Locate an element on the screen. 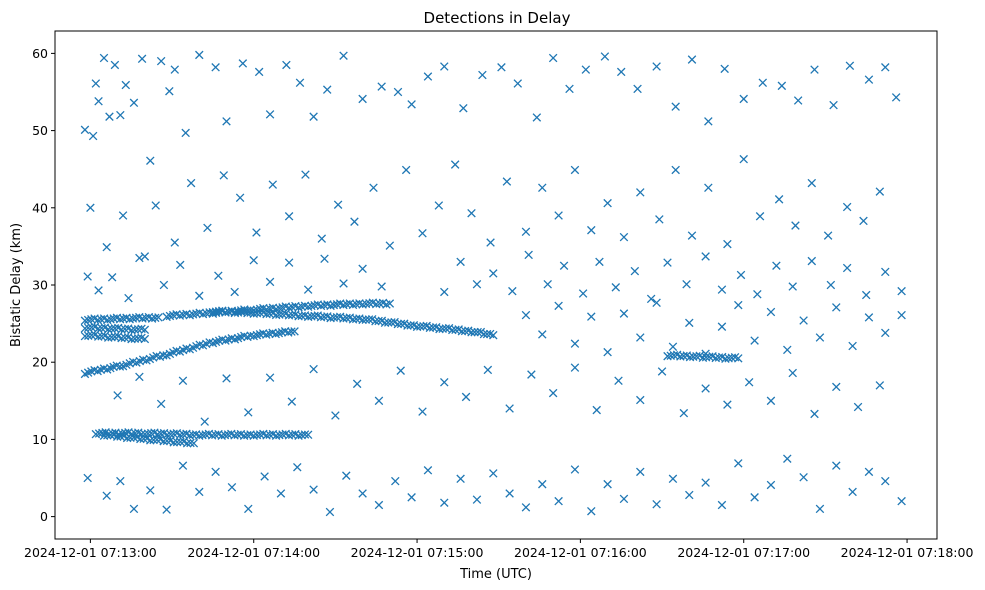 This screenshot has height=590, width=985. chart-title: Detections in Delay is located at coordinates (497, 18).